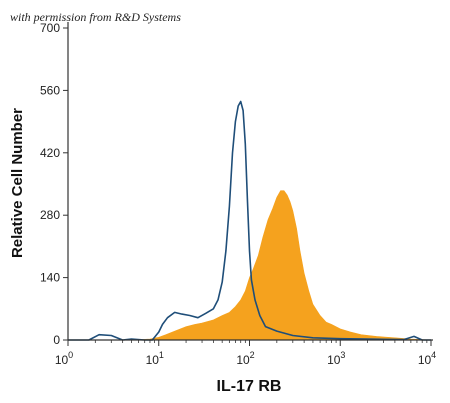 The image size is (450, 403). I want to click on x-tick-exponent: 2, so click(252, 355).